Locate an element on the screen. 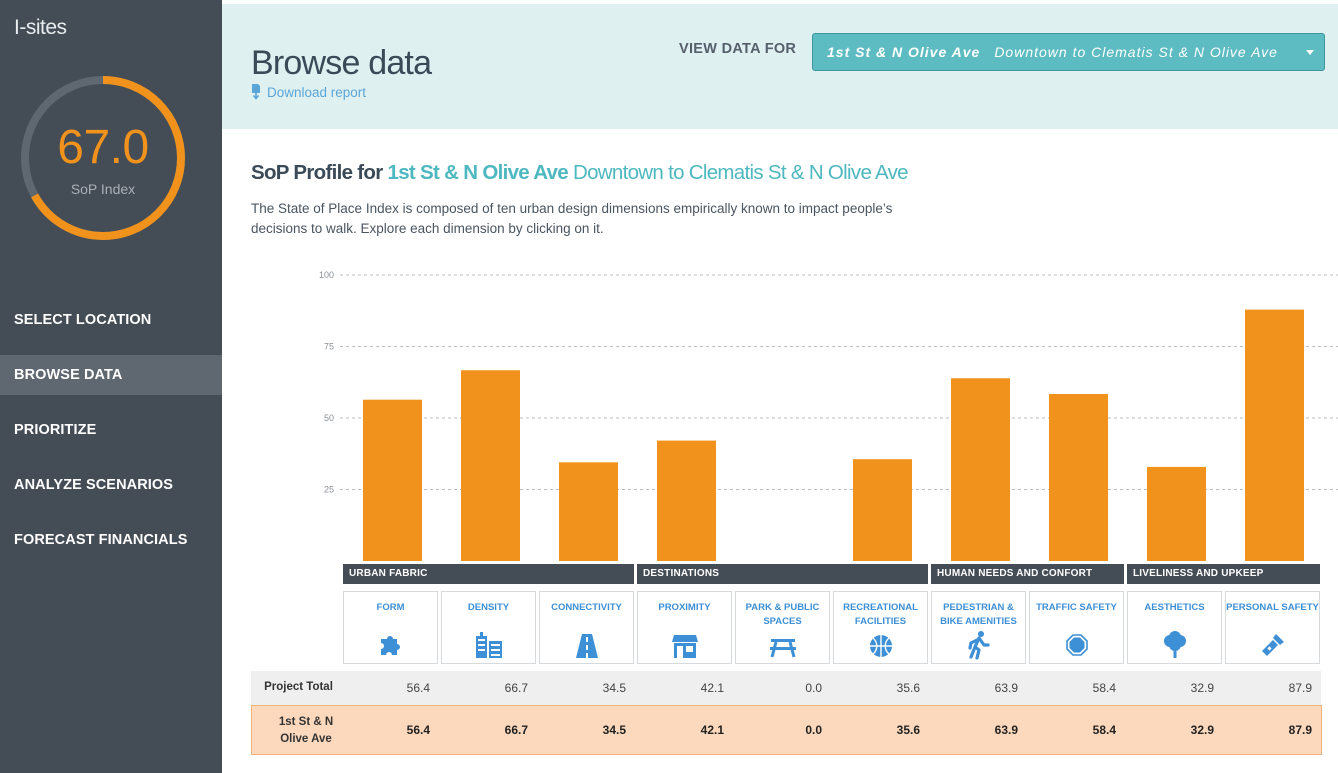 The height and width of the screenshot is (773, 1338). dimension-label: PROXIMITY is located at coordinates (684, 607).